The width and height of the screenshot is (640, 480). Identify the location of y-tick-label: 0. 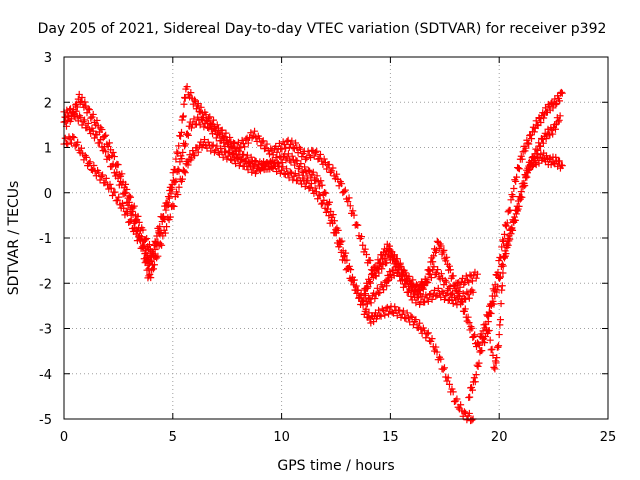
(48, 194).